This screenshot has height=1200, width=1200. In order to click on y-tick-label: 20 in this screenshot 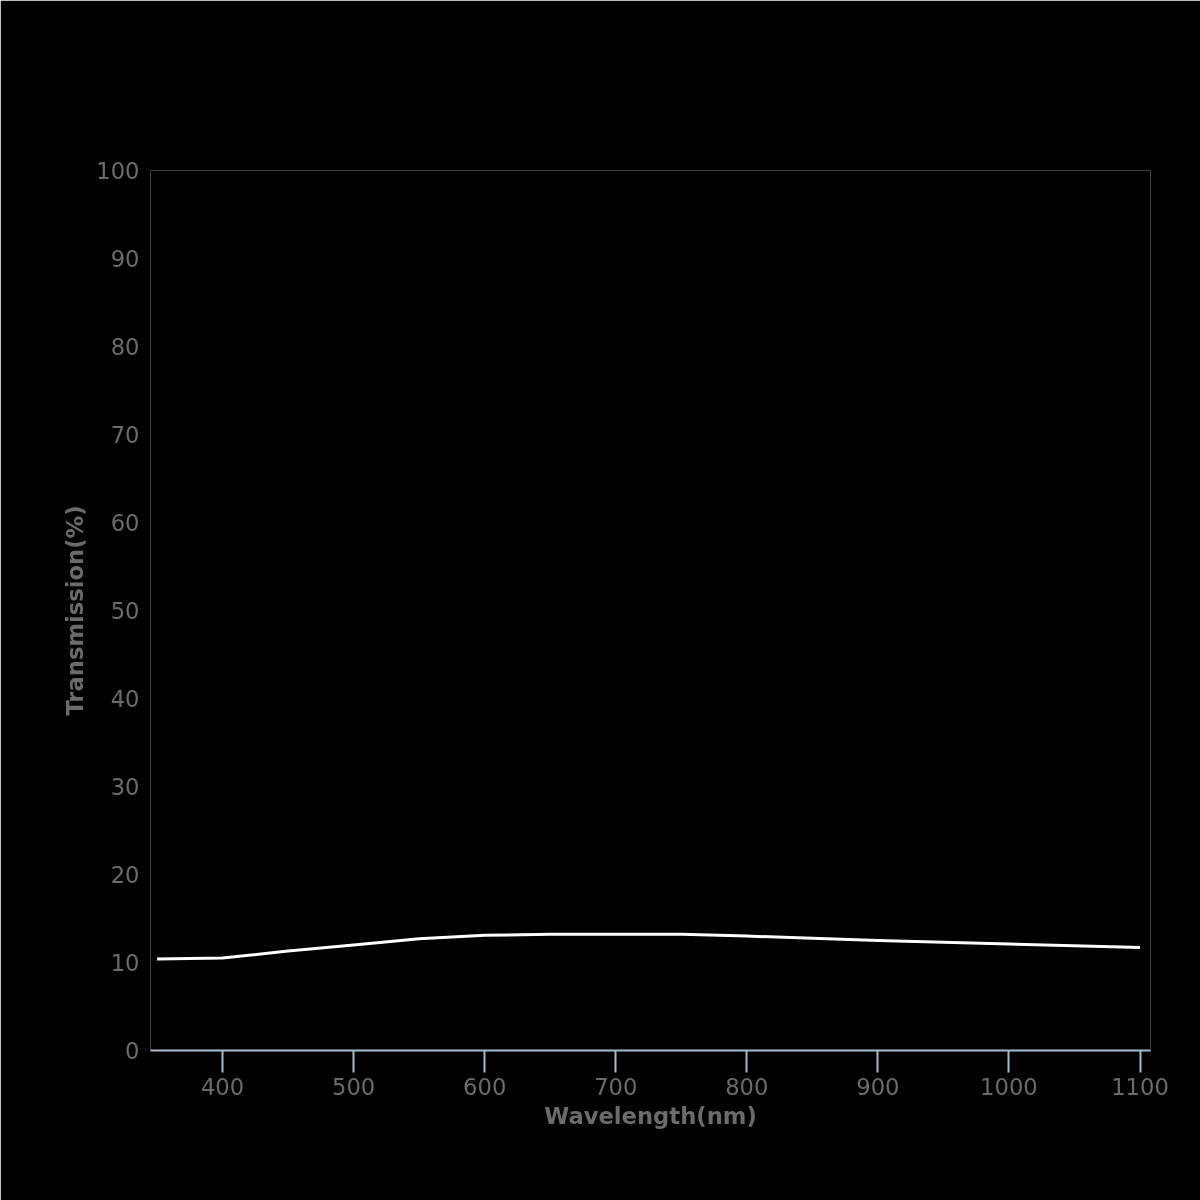, I will do `click(125, 875)`.